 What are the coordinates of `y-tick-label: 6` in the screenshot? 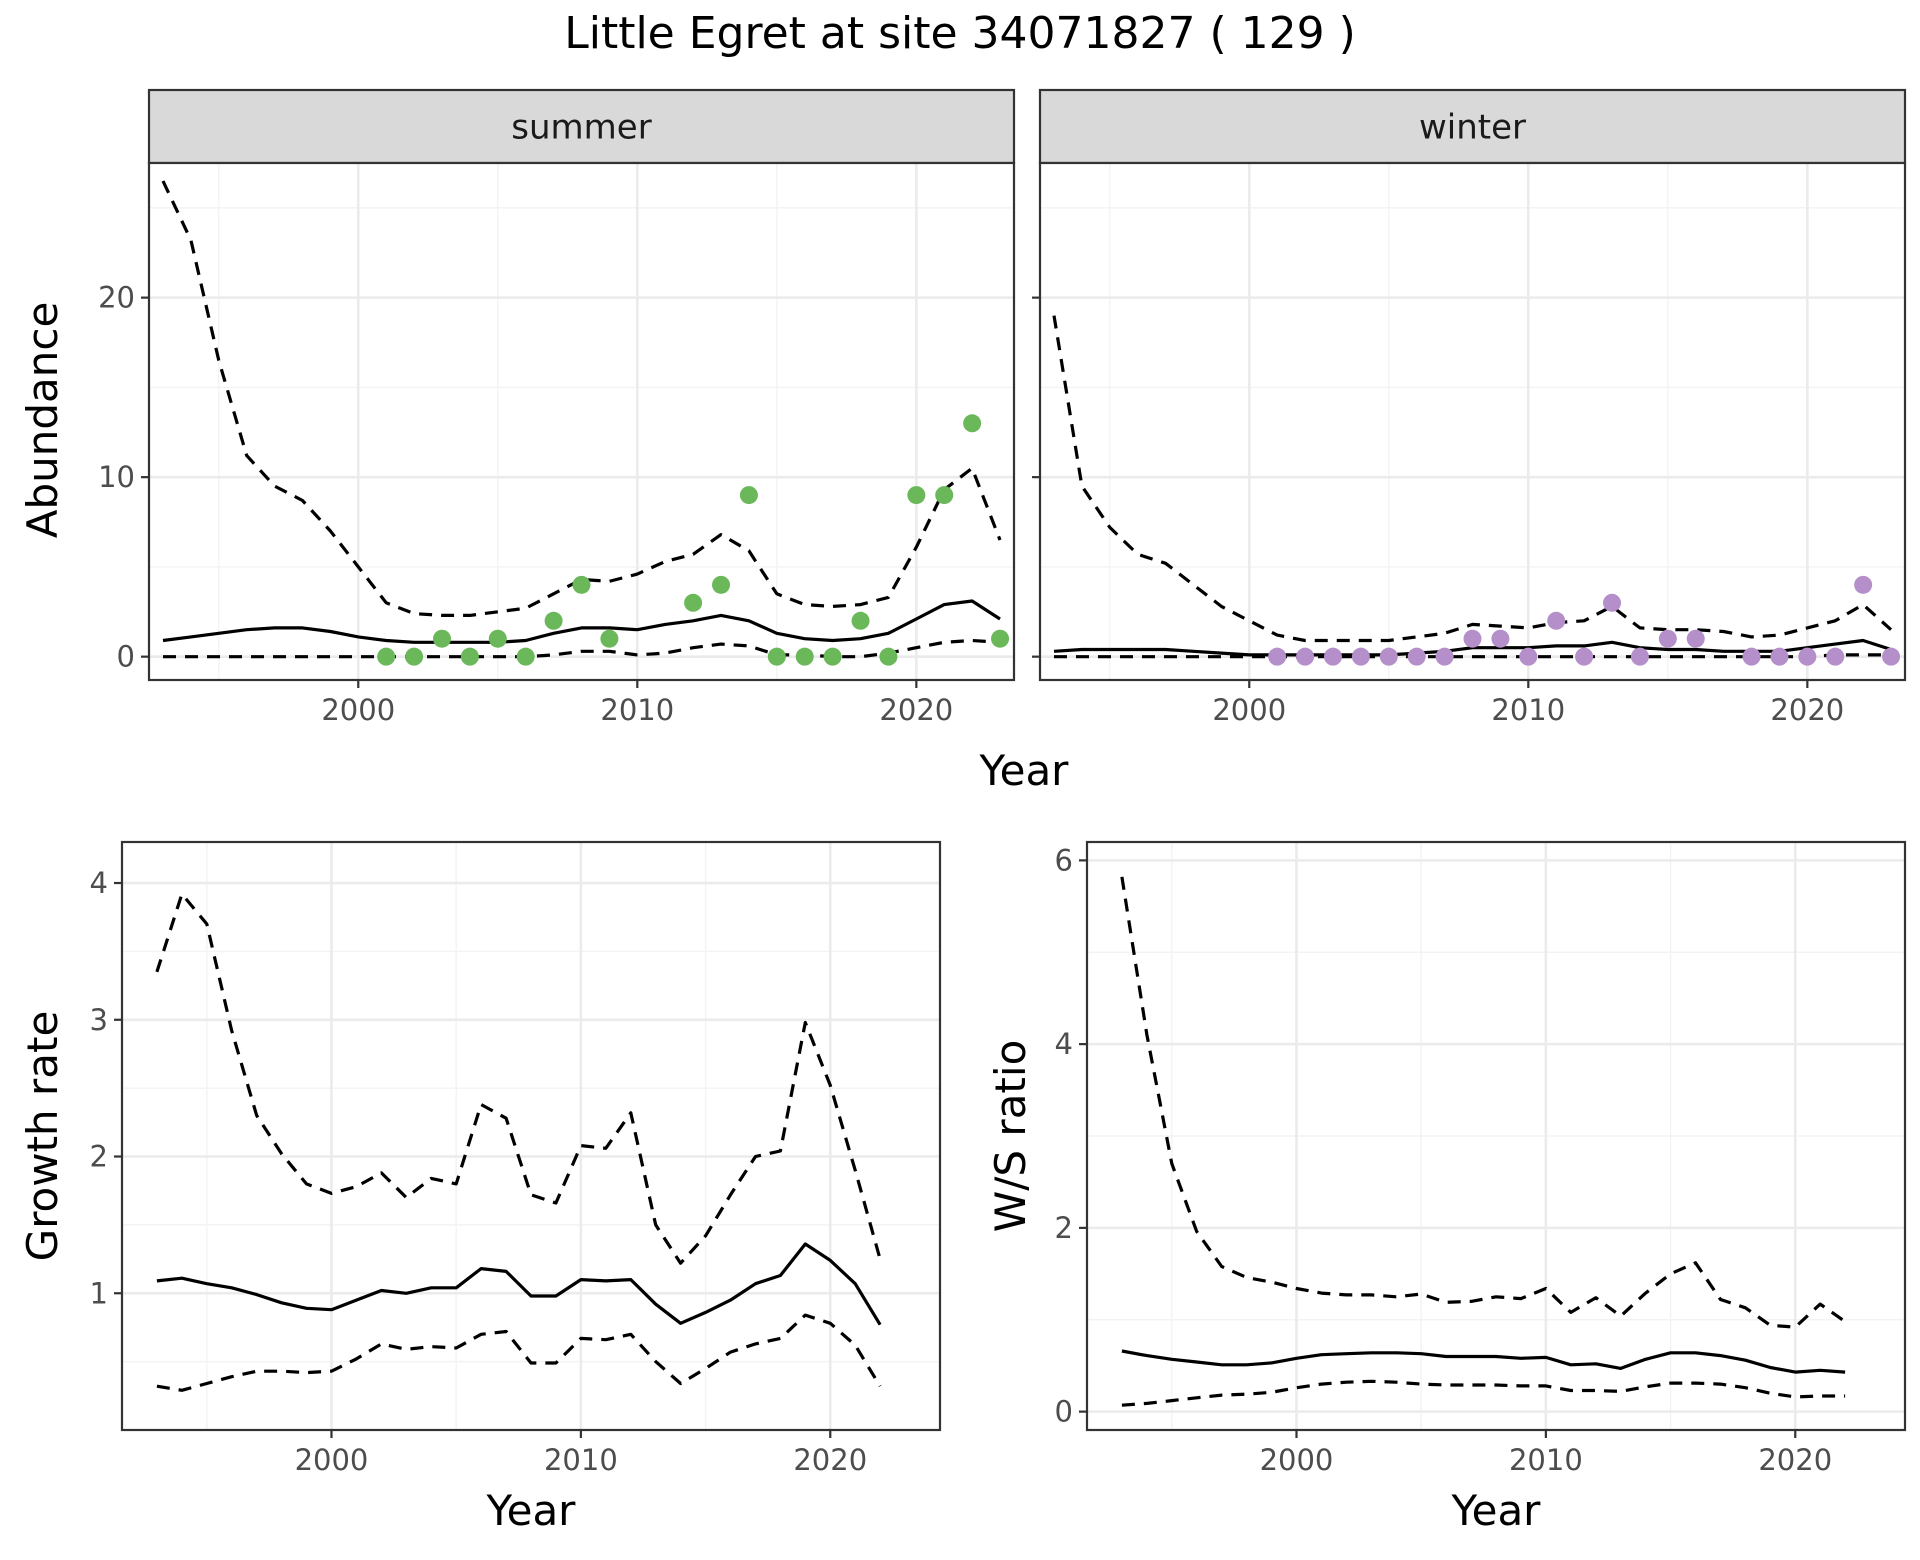 It's located at (1064, 860).